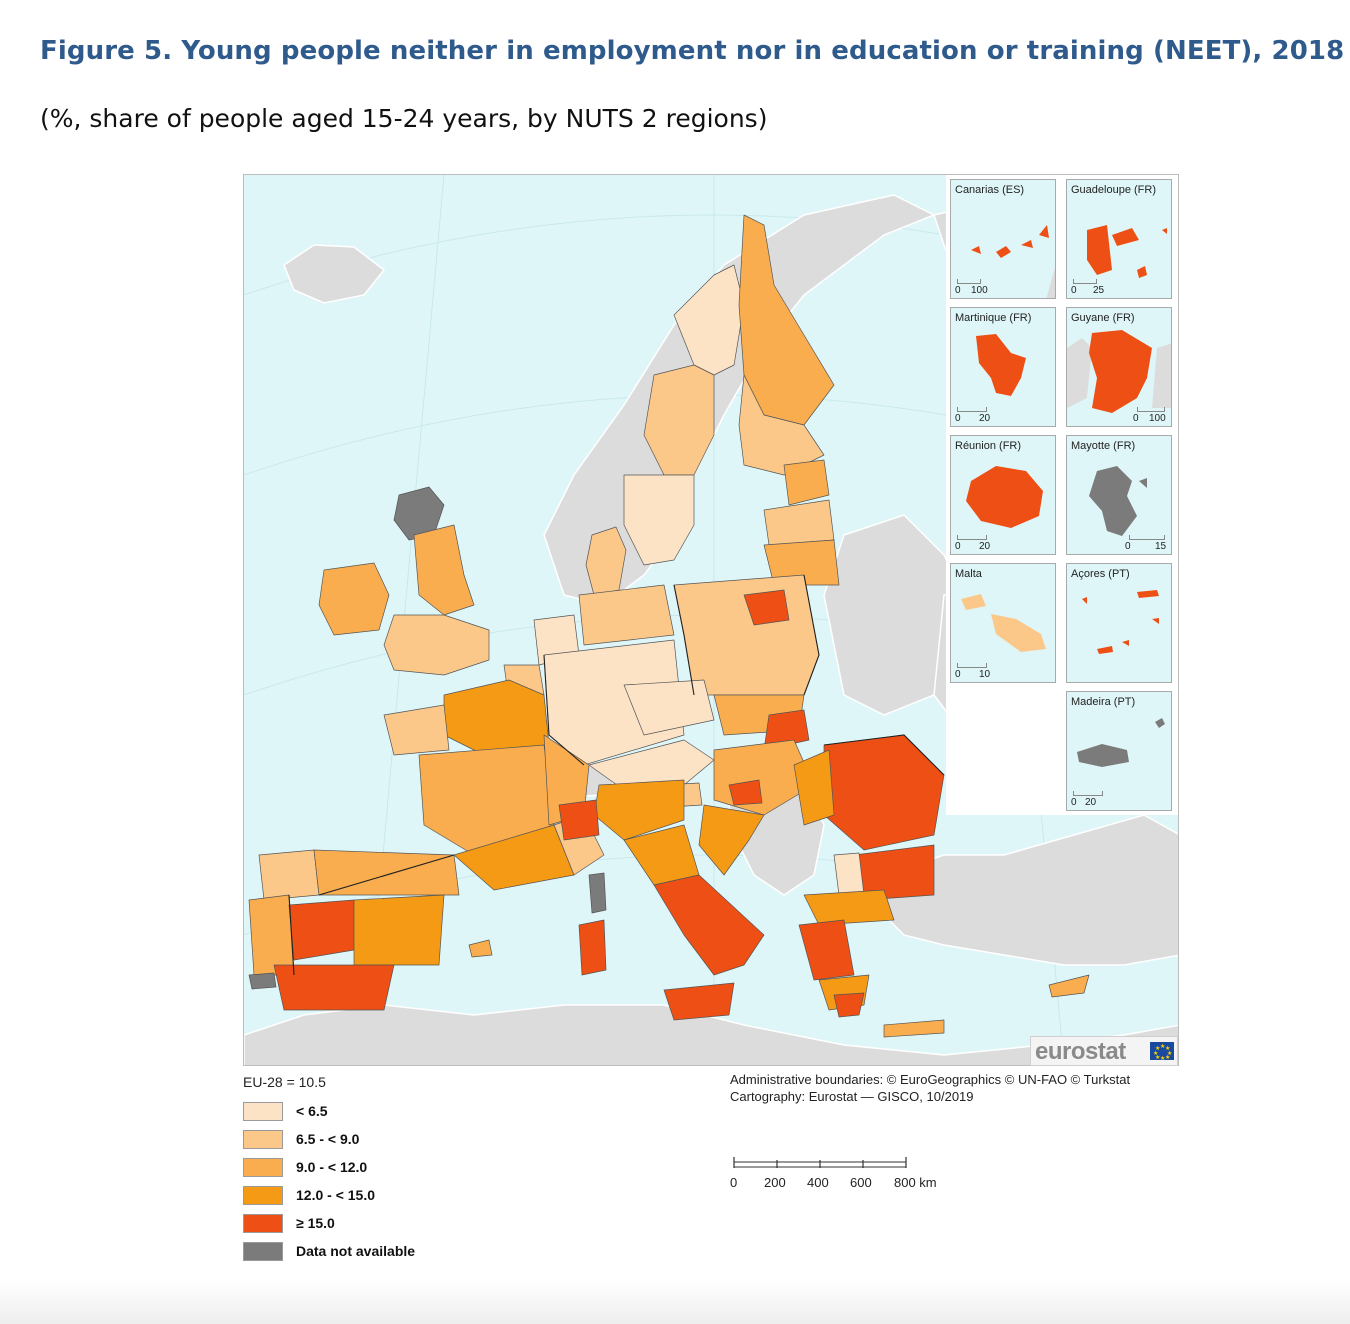 The width and height of the screenshot is (1350, 1324). I want to click on region-north-england, so click(444, 570).